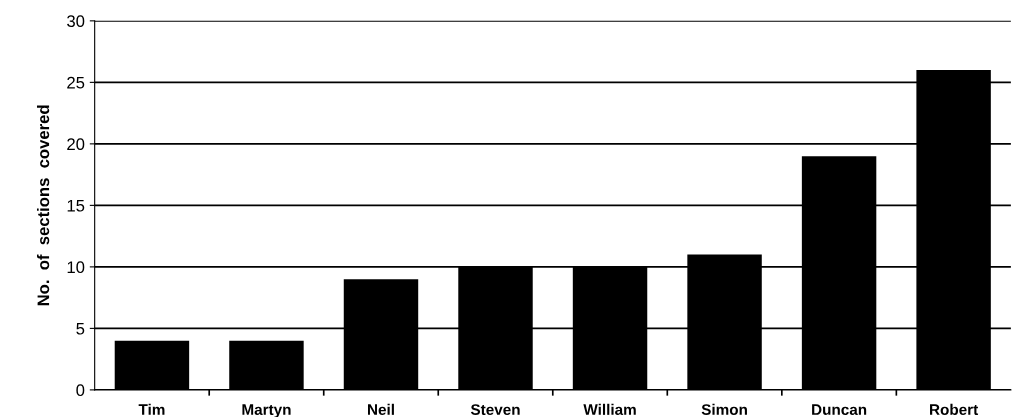 This screenshot has height=417, width=1018. What do you see at coordinates (495, 410) in the screenshot?
I see `x-tick-label: Steven` at bounding box center [495, 410].